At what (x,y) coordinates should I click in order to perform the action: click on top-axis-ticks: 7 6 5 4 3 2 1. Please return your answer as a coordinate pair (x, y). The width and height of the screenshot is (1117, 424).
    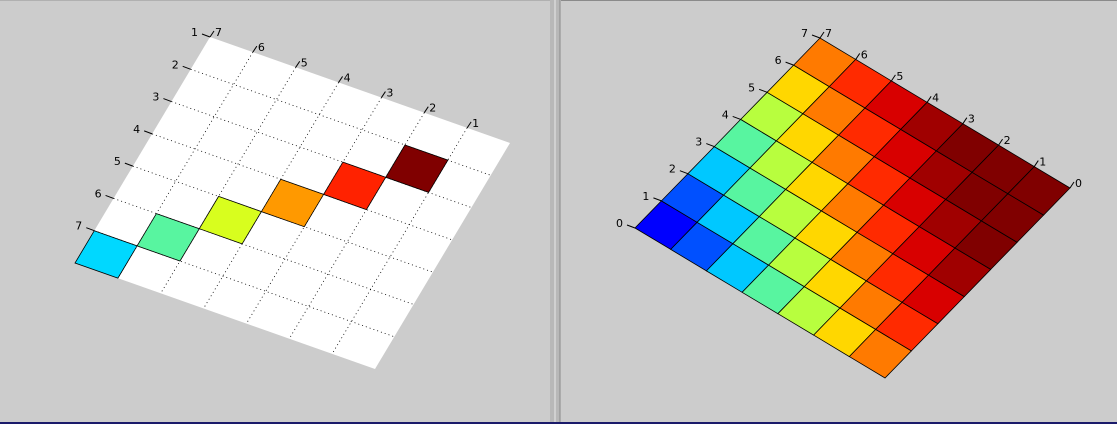
    Looking at the image, I should click on (344, 78).